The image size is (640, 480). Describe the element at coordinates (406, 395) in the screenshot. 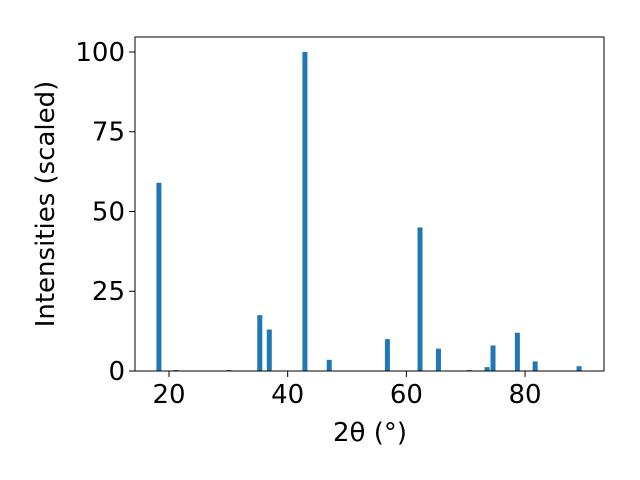

I see `x-tick-label: 60` at that location.